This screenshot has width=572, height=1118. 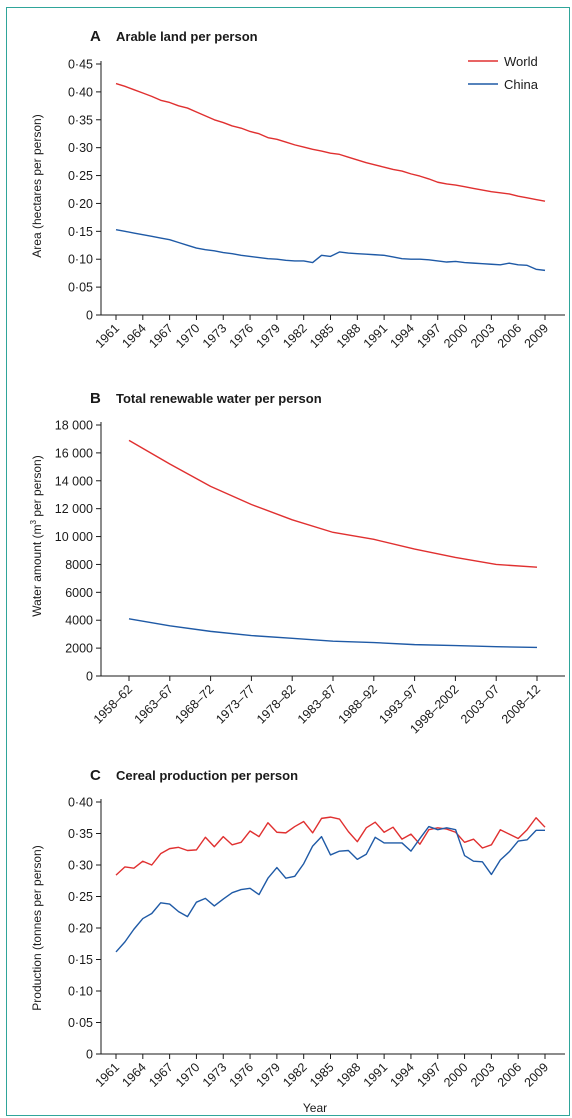 What do you see at coordinates (79, 565) in the screenshot?
I see `panel-b-y-tick-label: 8000` at bounding box center [79, 565].